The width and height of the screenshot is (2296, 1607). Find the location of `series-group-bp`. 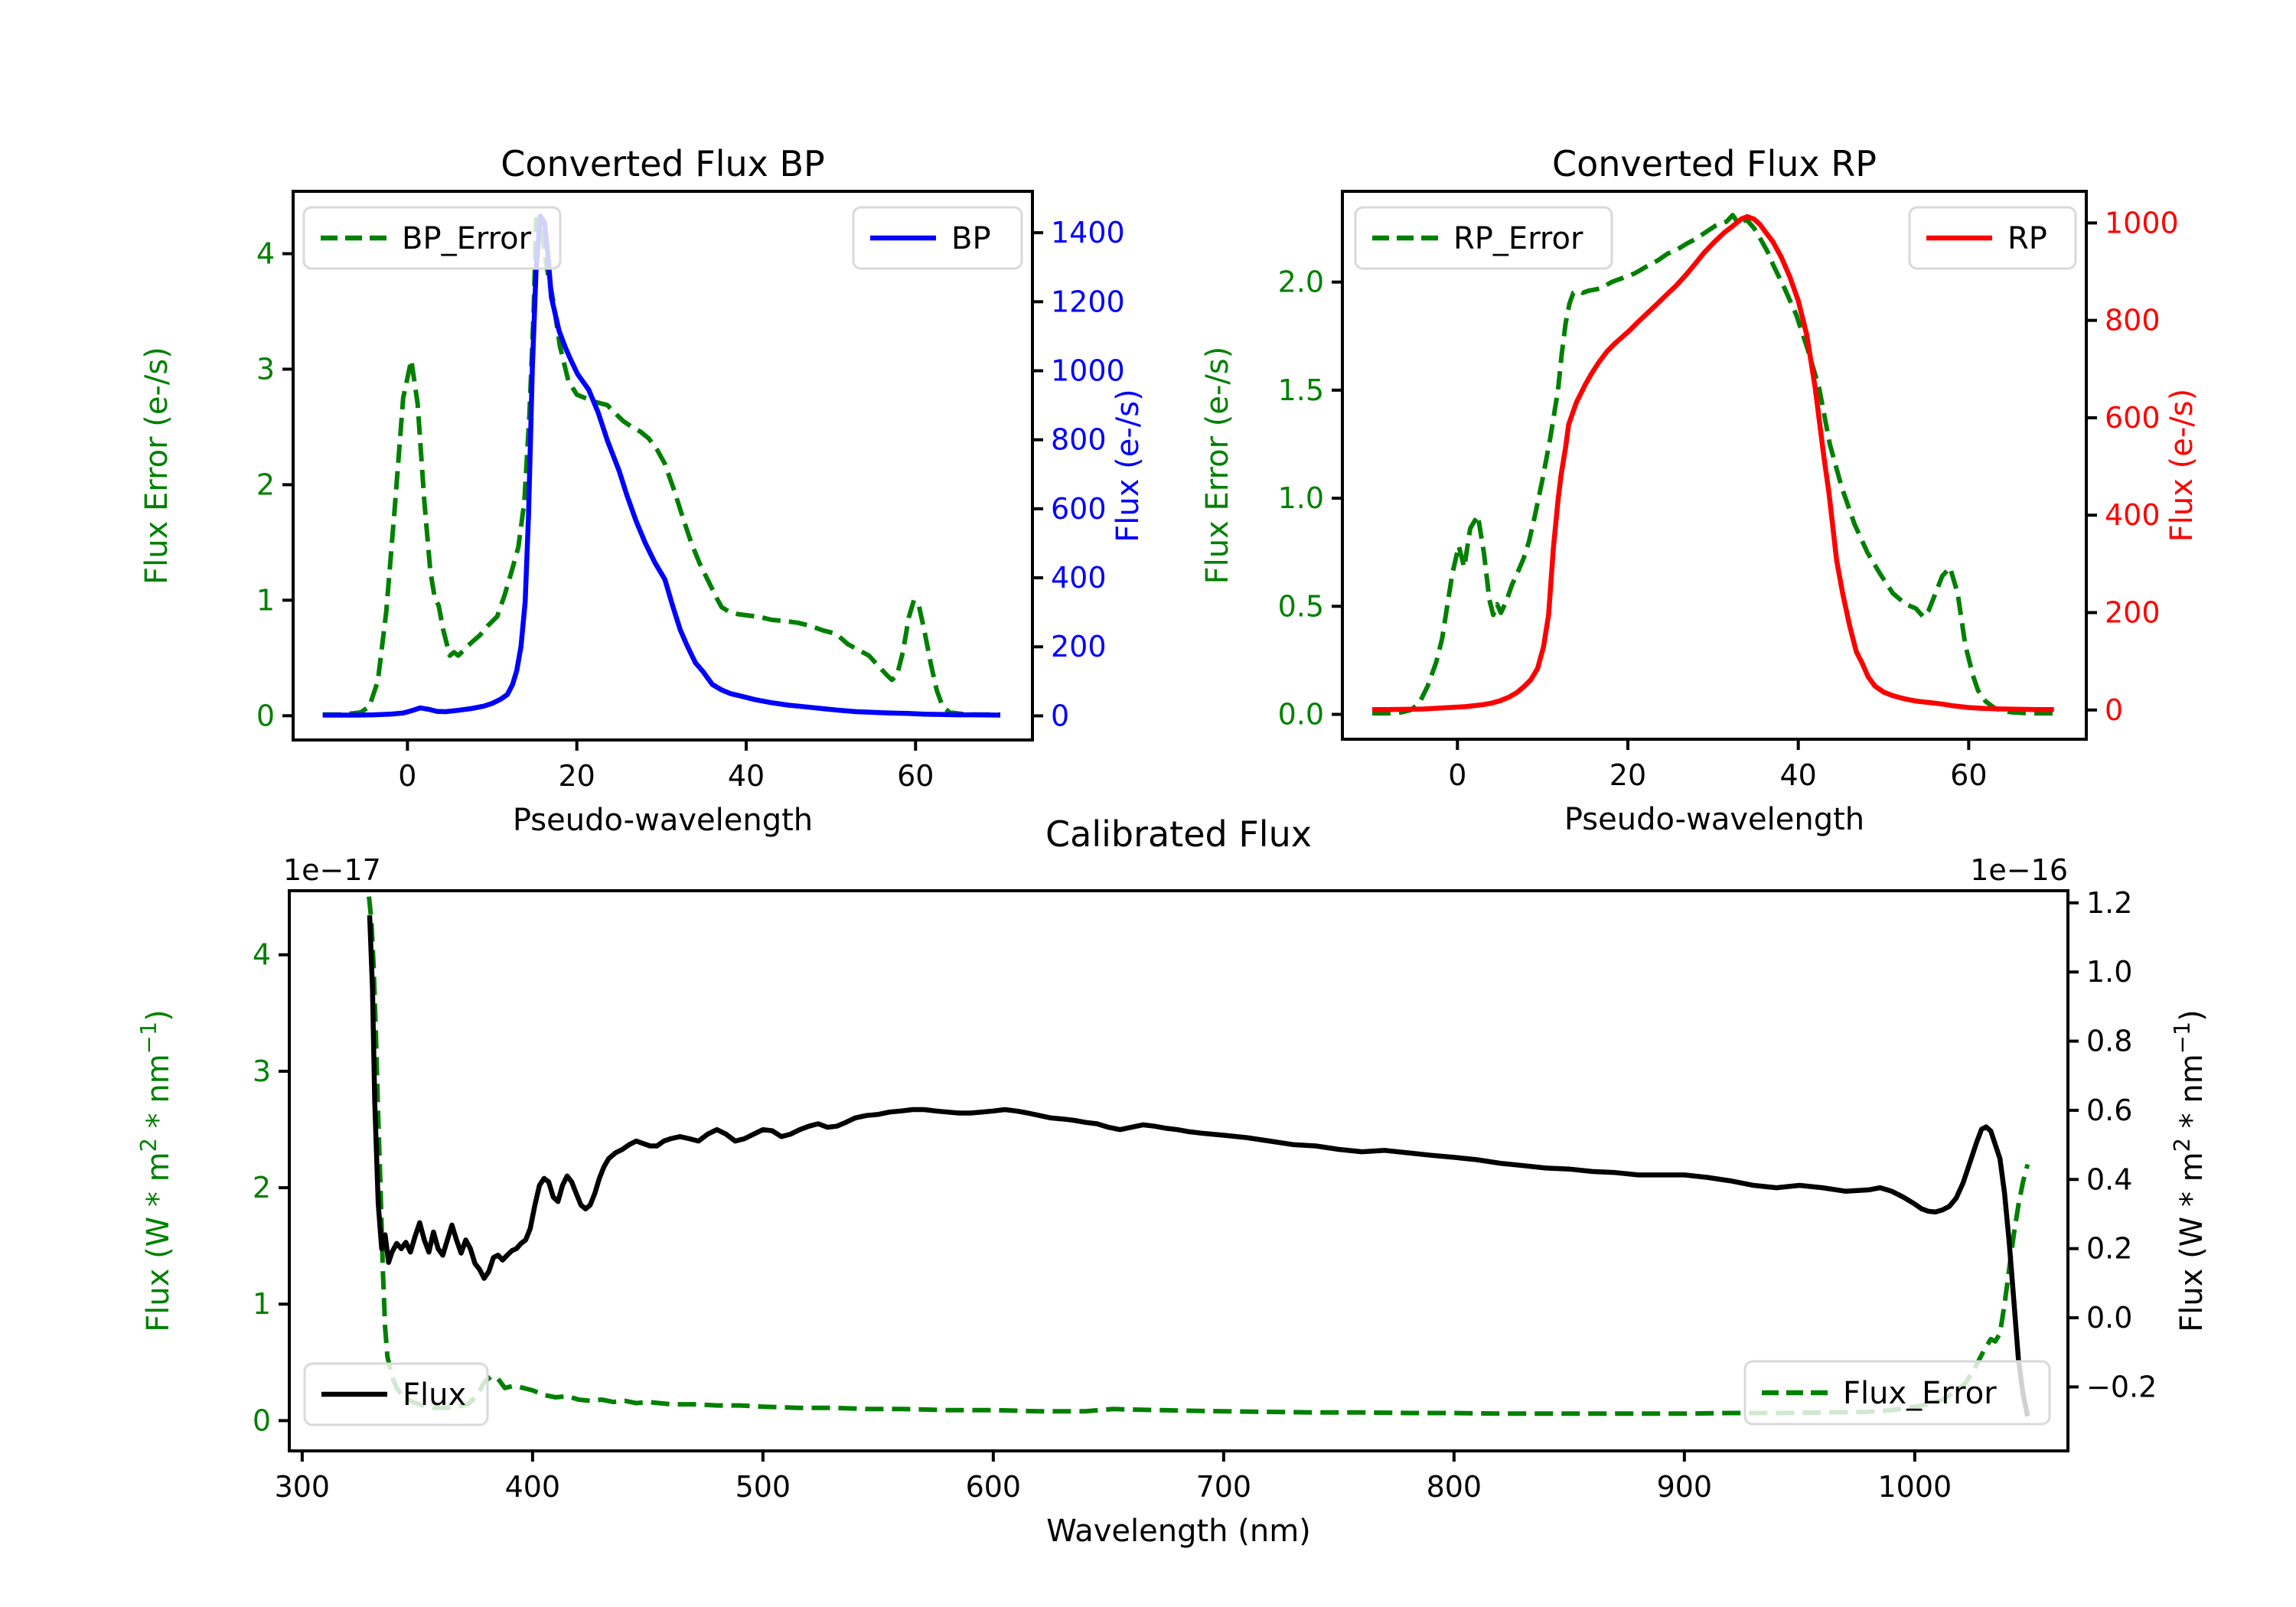

series-group-bp is located at coordinates (661, 466).